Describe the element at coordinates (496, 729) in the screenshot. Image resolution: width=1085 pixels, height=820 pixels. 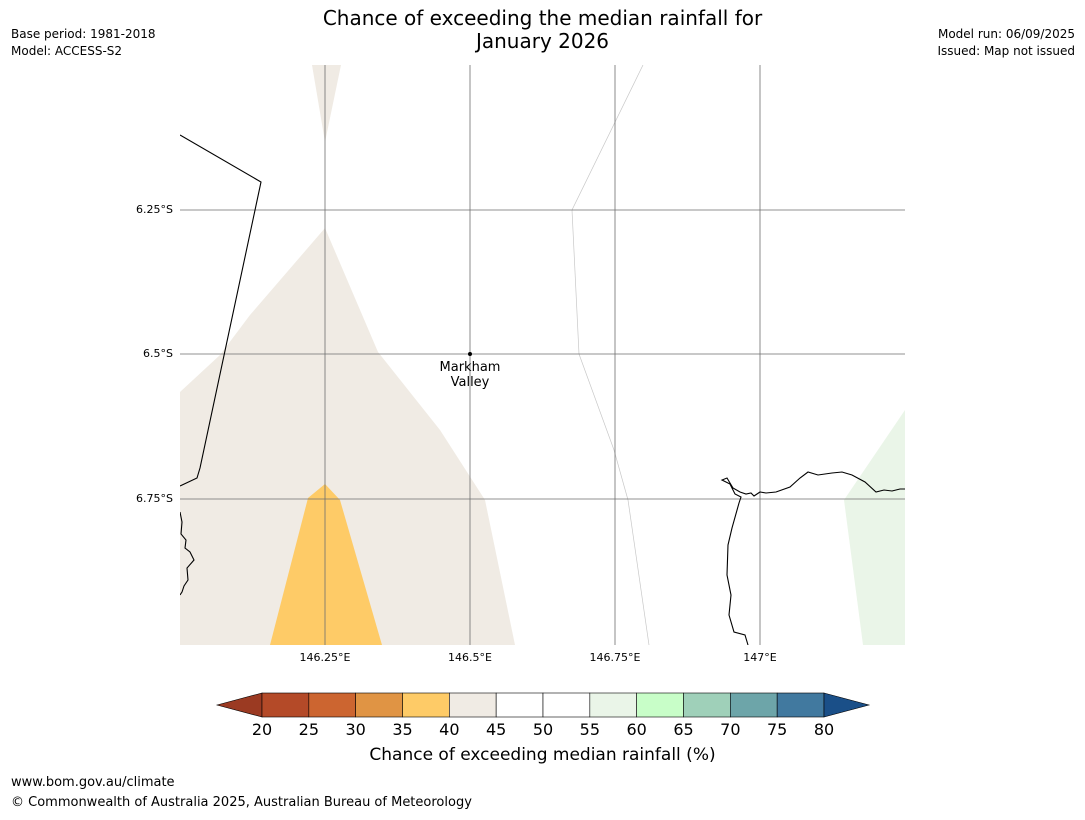
I see `colorbar-tick-label: 45` at that location.